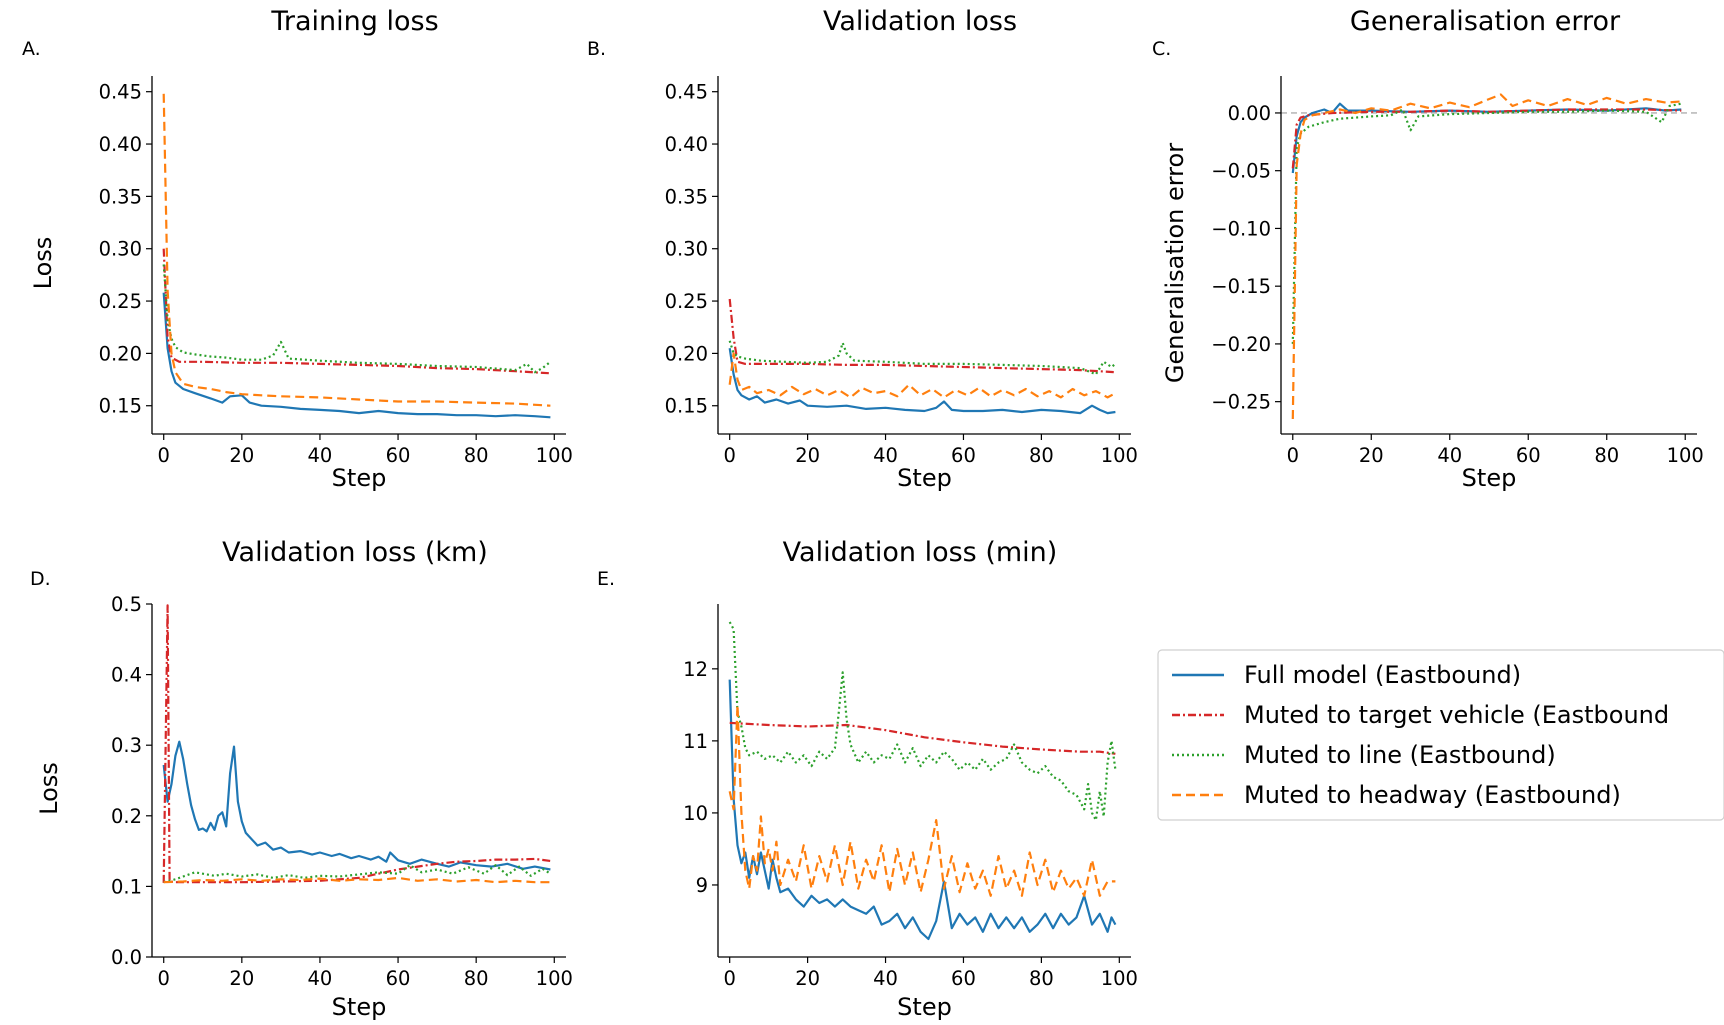 The height and width of the screenshot is (1025, 1724). I want to click on panel-letter: A., so click(31, 49).